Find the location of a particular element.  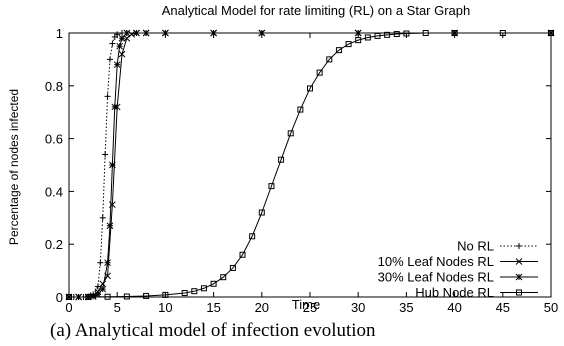

legend-label: Hub Node RL is located at coordinates (454, 292).